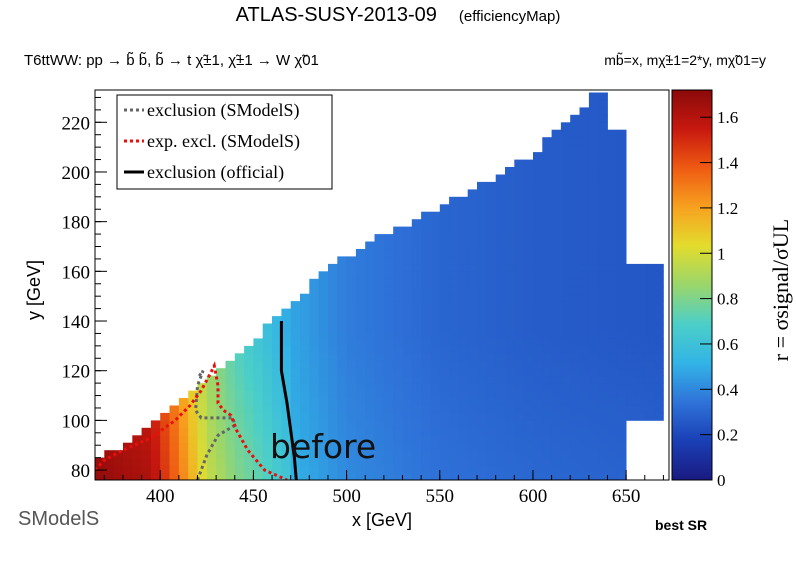  What do you see at coordinates (76, 372) in the screenshot?
I see `y-tick-label: 120` at bounding box center [76, 372].